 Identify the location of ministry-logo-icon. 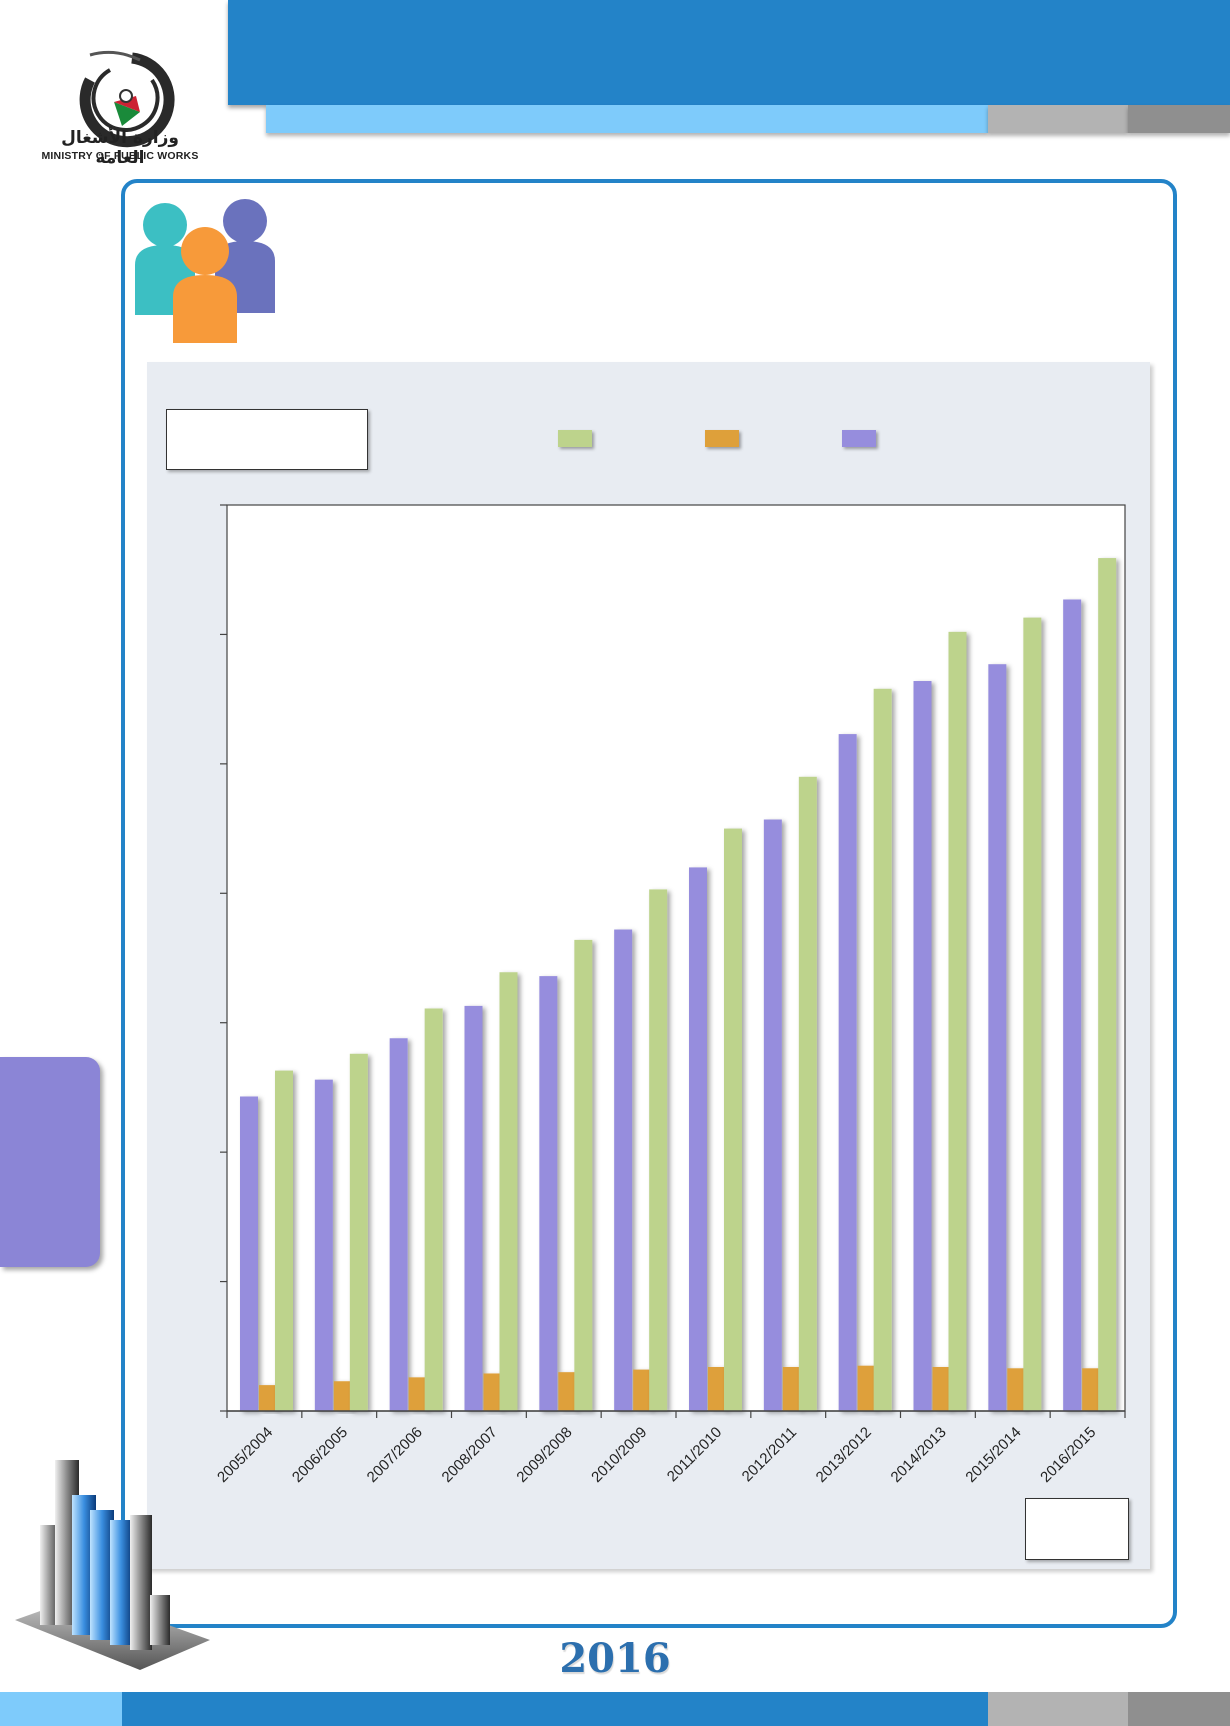
(127, 99).